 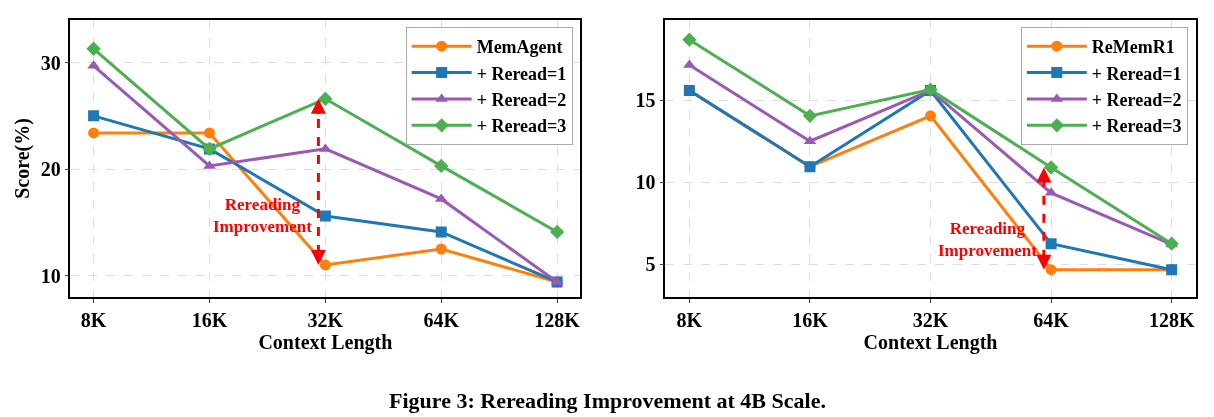 What do you see at coordinates (1133, 47) in the screenshot?
I see `legend-label: ReMemR1` at bounding box center [1133, 47].